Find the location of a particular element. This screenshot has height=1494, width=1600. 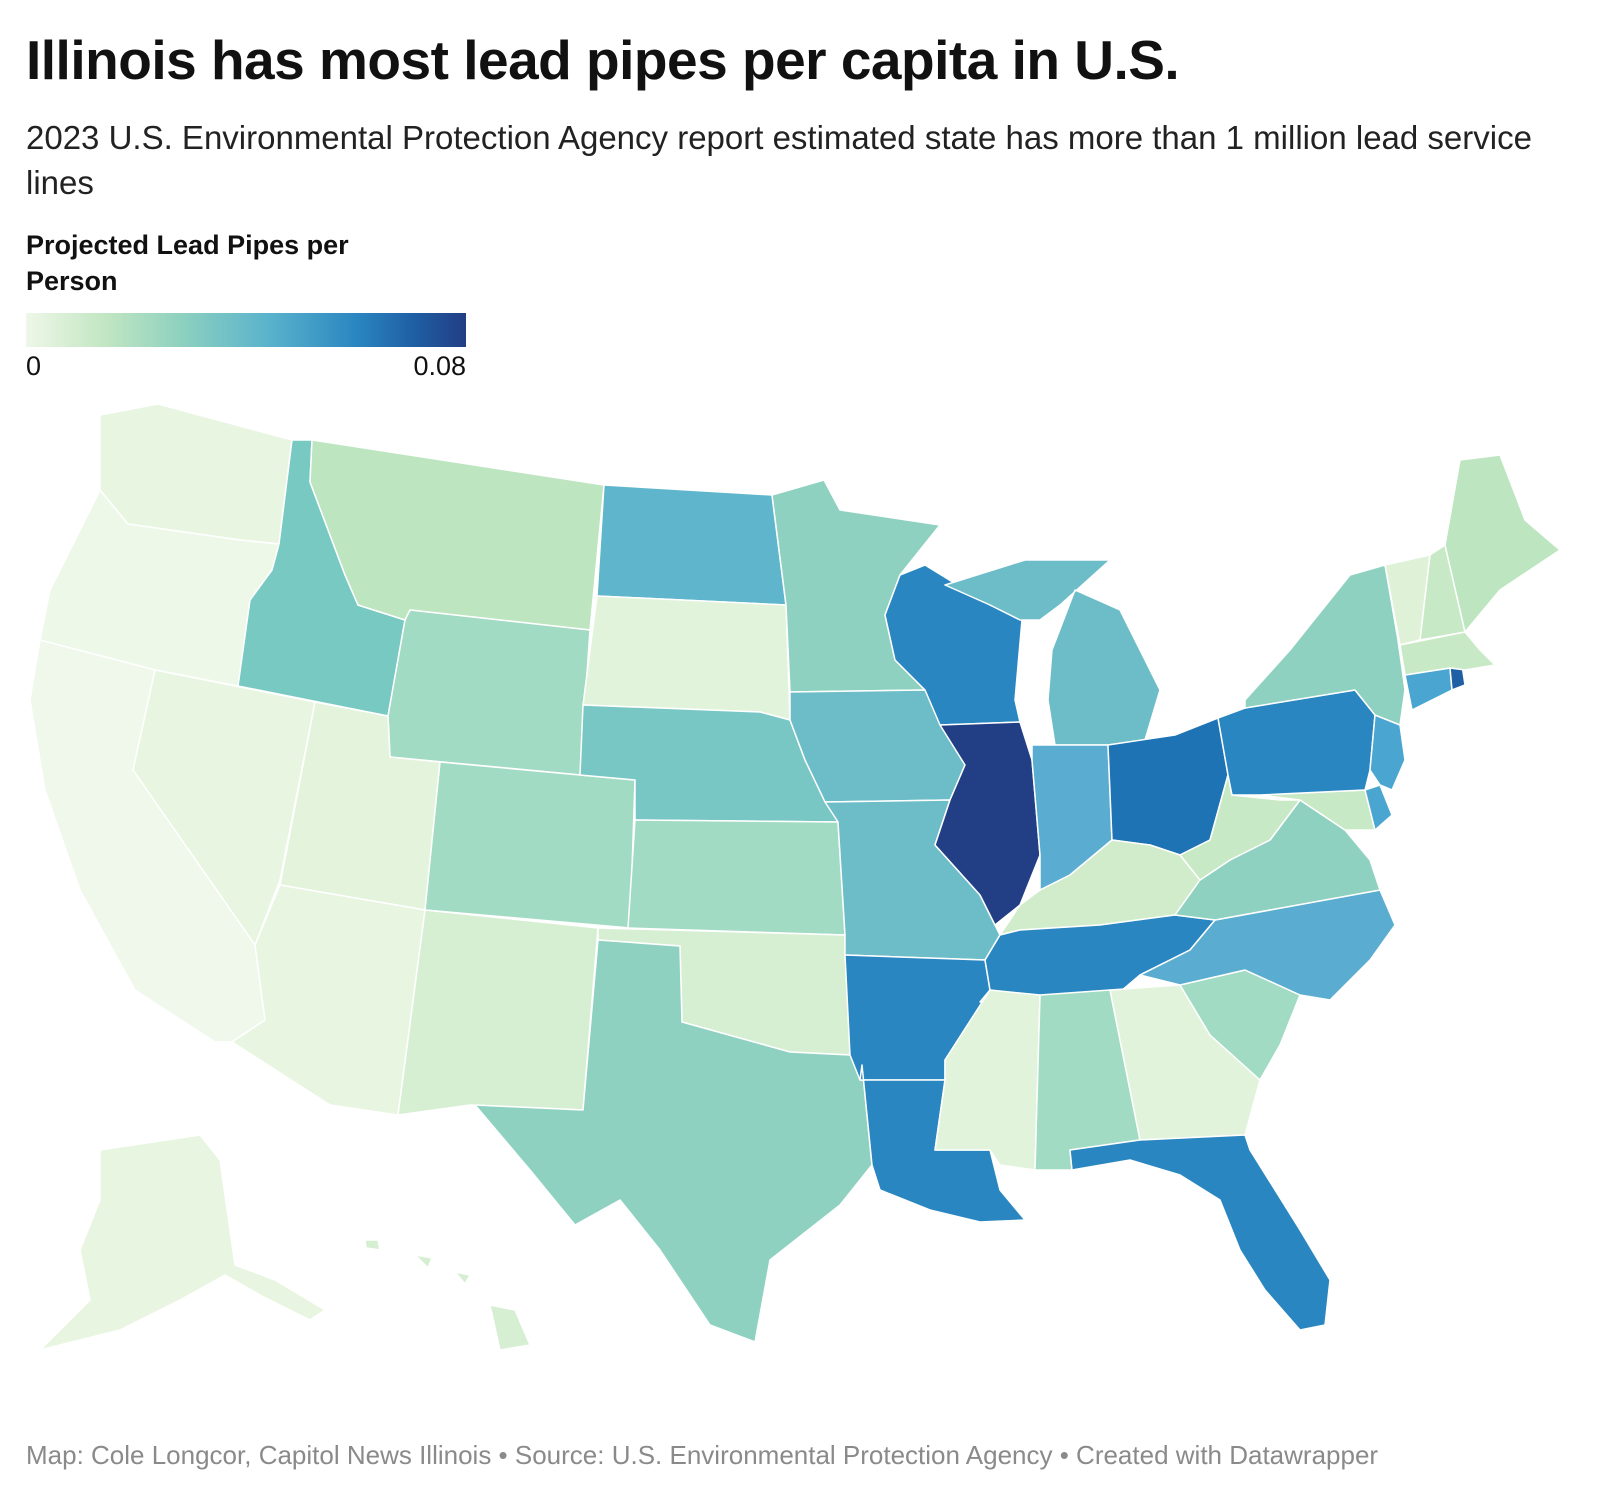

color-legend: Projected Lead Pipes per Person 0 0.08 is located at coordinates (246, 304).